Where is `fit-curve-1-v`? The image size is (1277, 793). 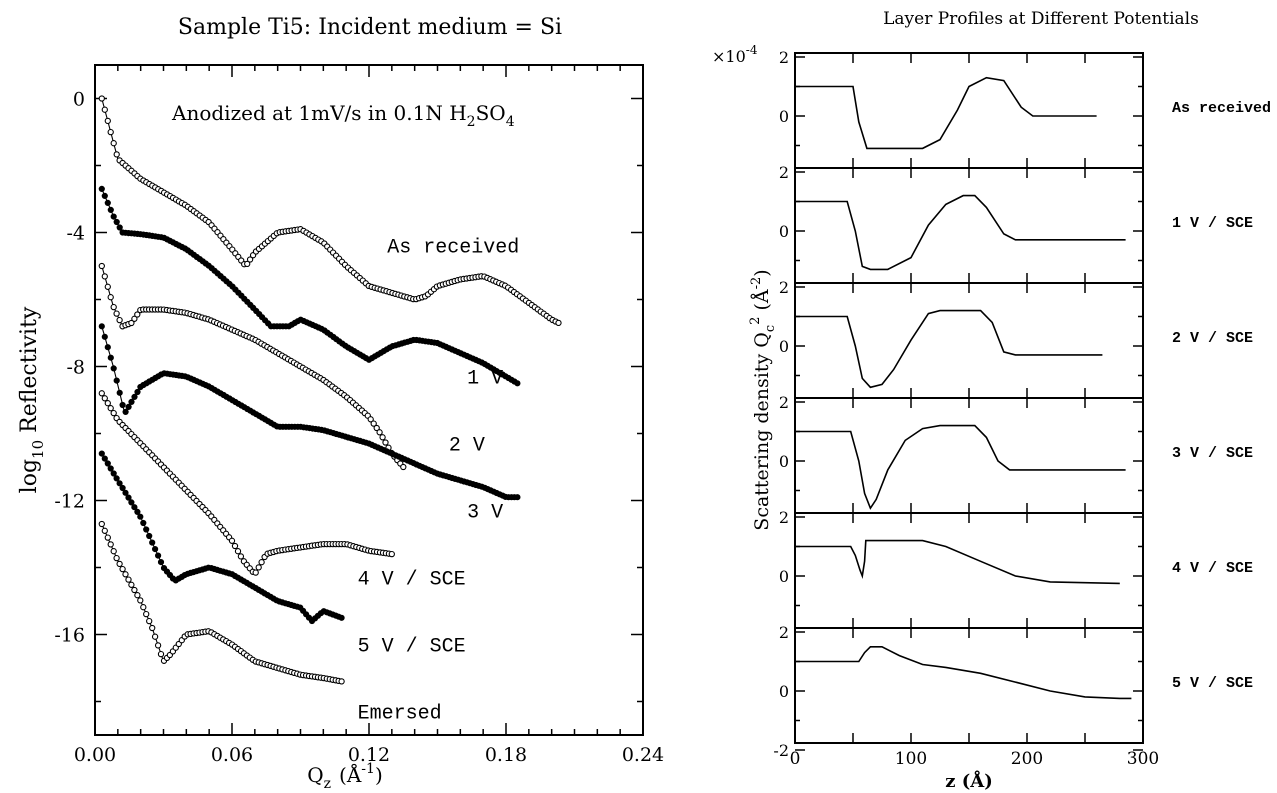
fit-curve-1-v is located at coordinates (309, 286).